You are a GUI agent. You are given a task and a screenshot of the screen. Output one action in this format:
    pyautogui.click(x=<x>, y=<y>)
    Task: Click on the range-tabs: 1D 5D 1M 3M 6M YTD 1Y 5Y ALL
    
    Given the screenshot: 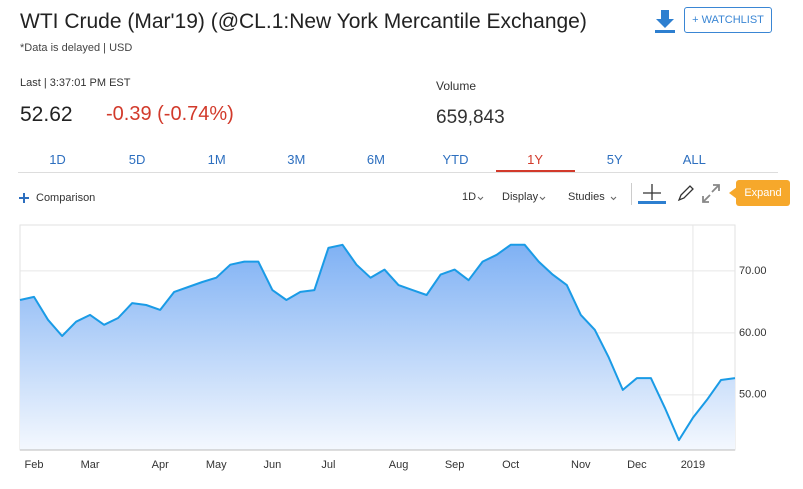 What is the action you would take?
    pyautogui.click(x=398, y=161)
    